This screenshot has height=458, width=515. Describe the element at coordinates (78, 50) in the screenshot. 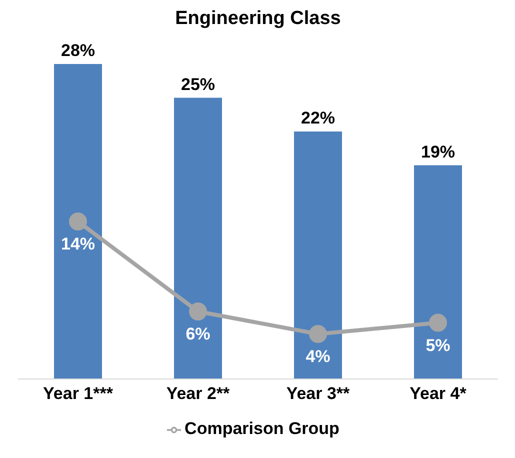

I see `data-label: 28%` at that location.